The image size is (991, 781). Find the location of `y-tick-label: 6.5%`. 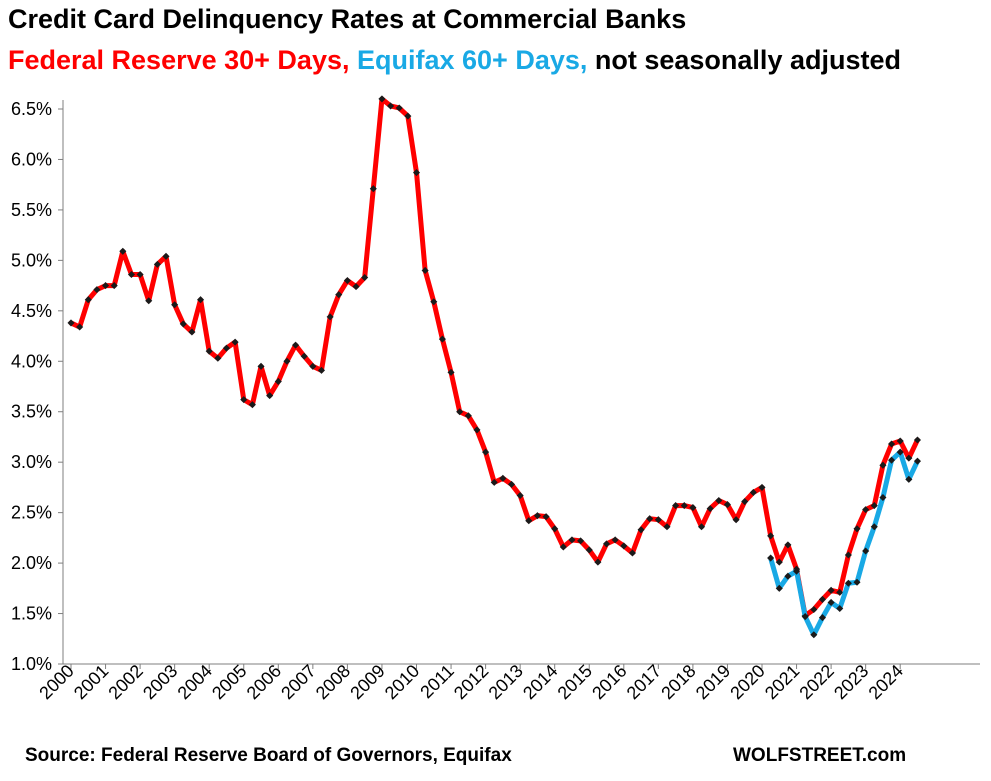

y-tick-label: 6.5% is located at coordinates (31, 109).